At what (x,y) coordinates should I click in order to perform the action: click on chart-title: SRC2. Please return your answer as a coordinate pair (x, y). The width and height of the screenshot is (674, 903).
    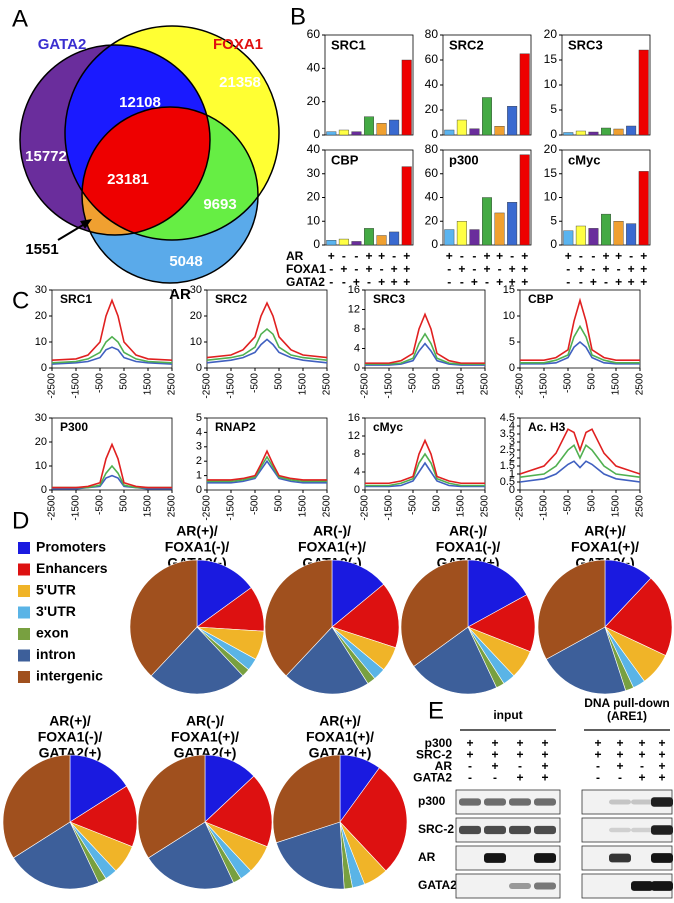
    Looking at the image, I should click on (231, 299).